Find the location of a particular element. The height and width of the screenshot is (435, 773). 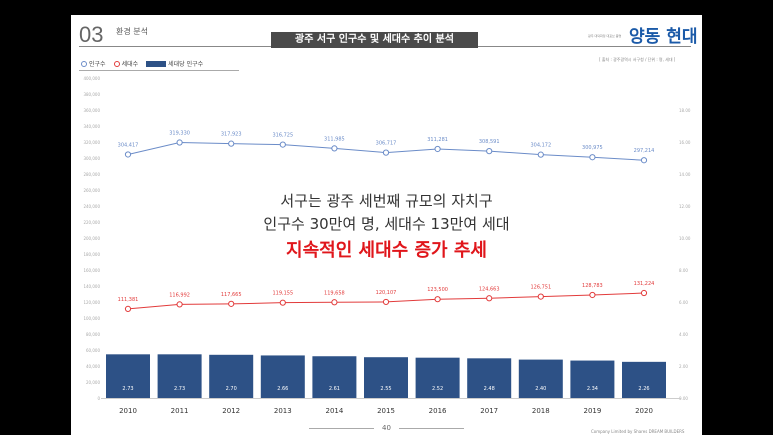

households-label: 117,665 is located at coordinates (231, 295).